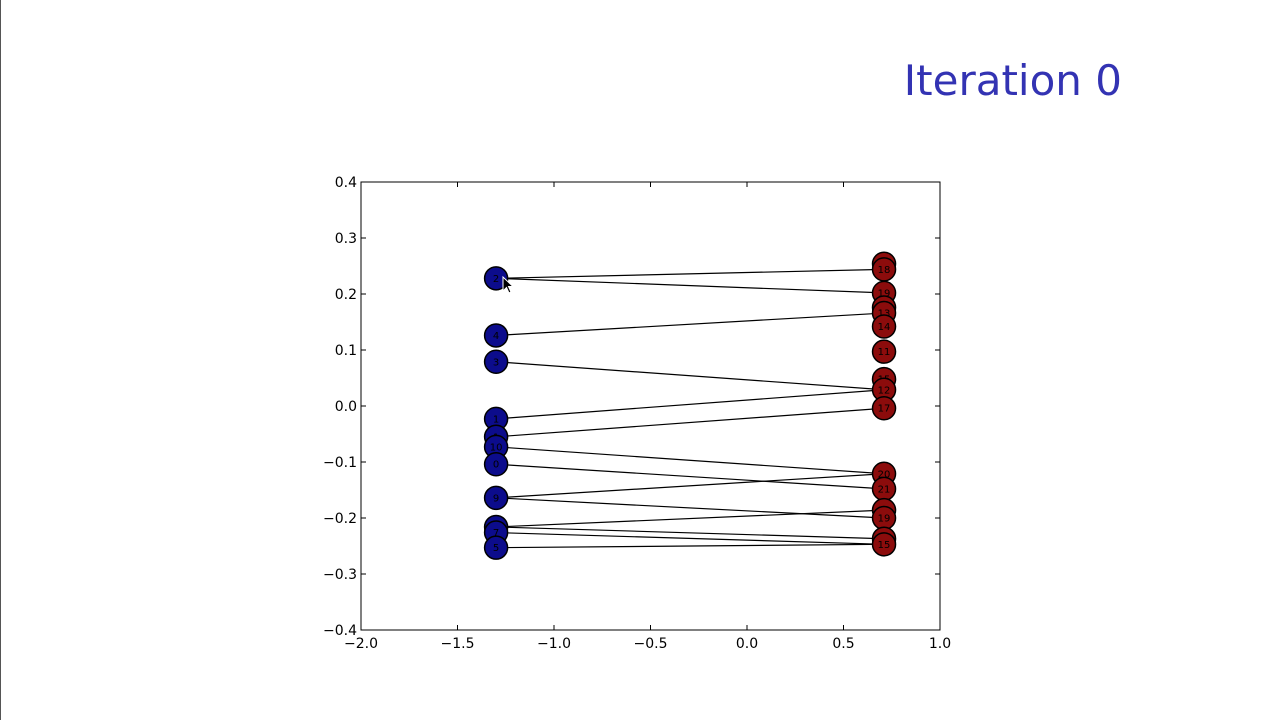 Image resolution: width=1280 pixels, height=720 pixels. I want to click on left-node-label-2: 4, so click(496, 336).